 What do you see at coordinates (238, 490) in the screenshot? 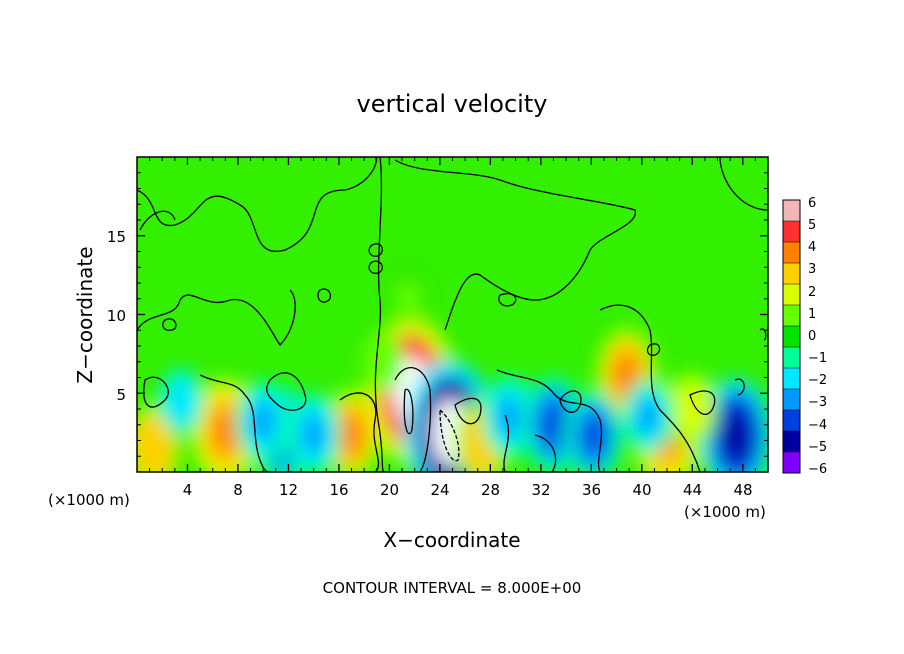
I see `x-tick-label: 8` at bounding box center [238, 490].